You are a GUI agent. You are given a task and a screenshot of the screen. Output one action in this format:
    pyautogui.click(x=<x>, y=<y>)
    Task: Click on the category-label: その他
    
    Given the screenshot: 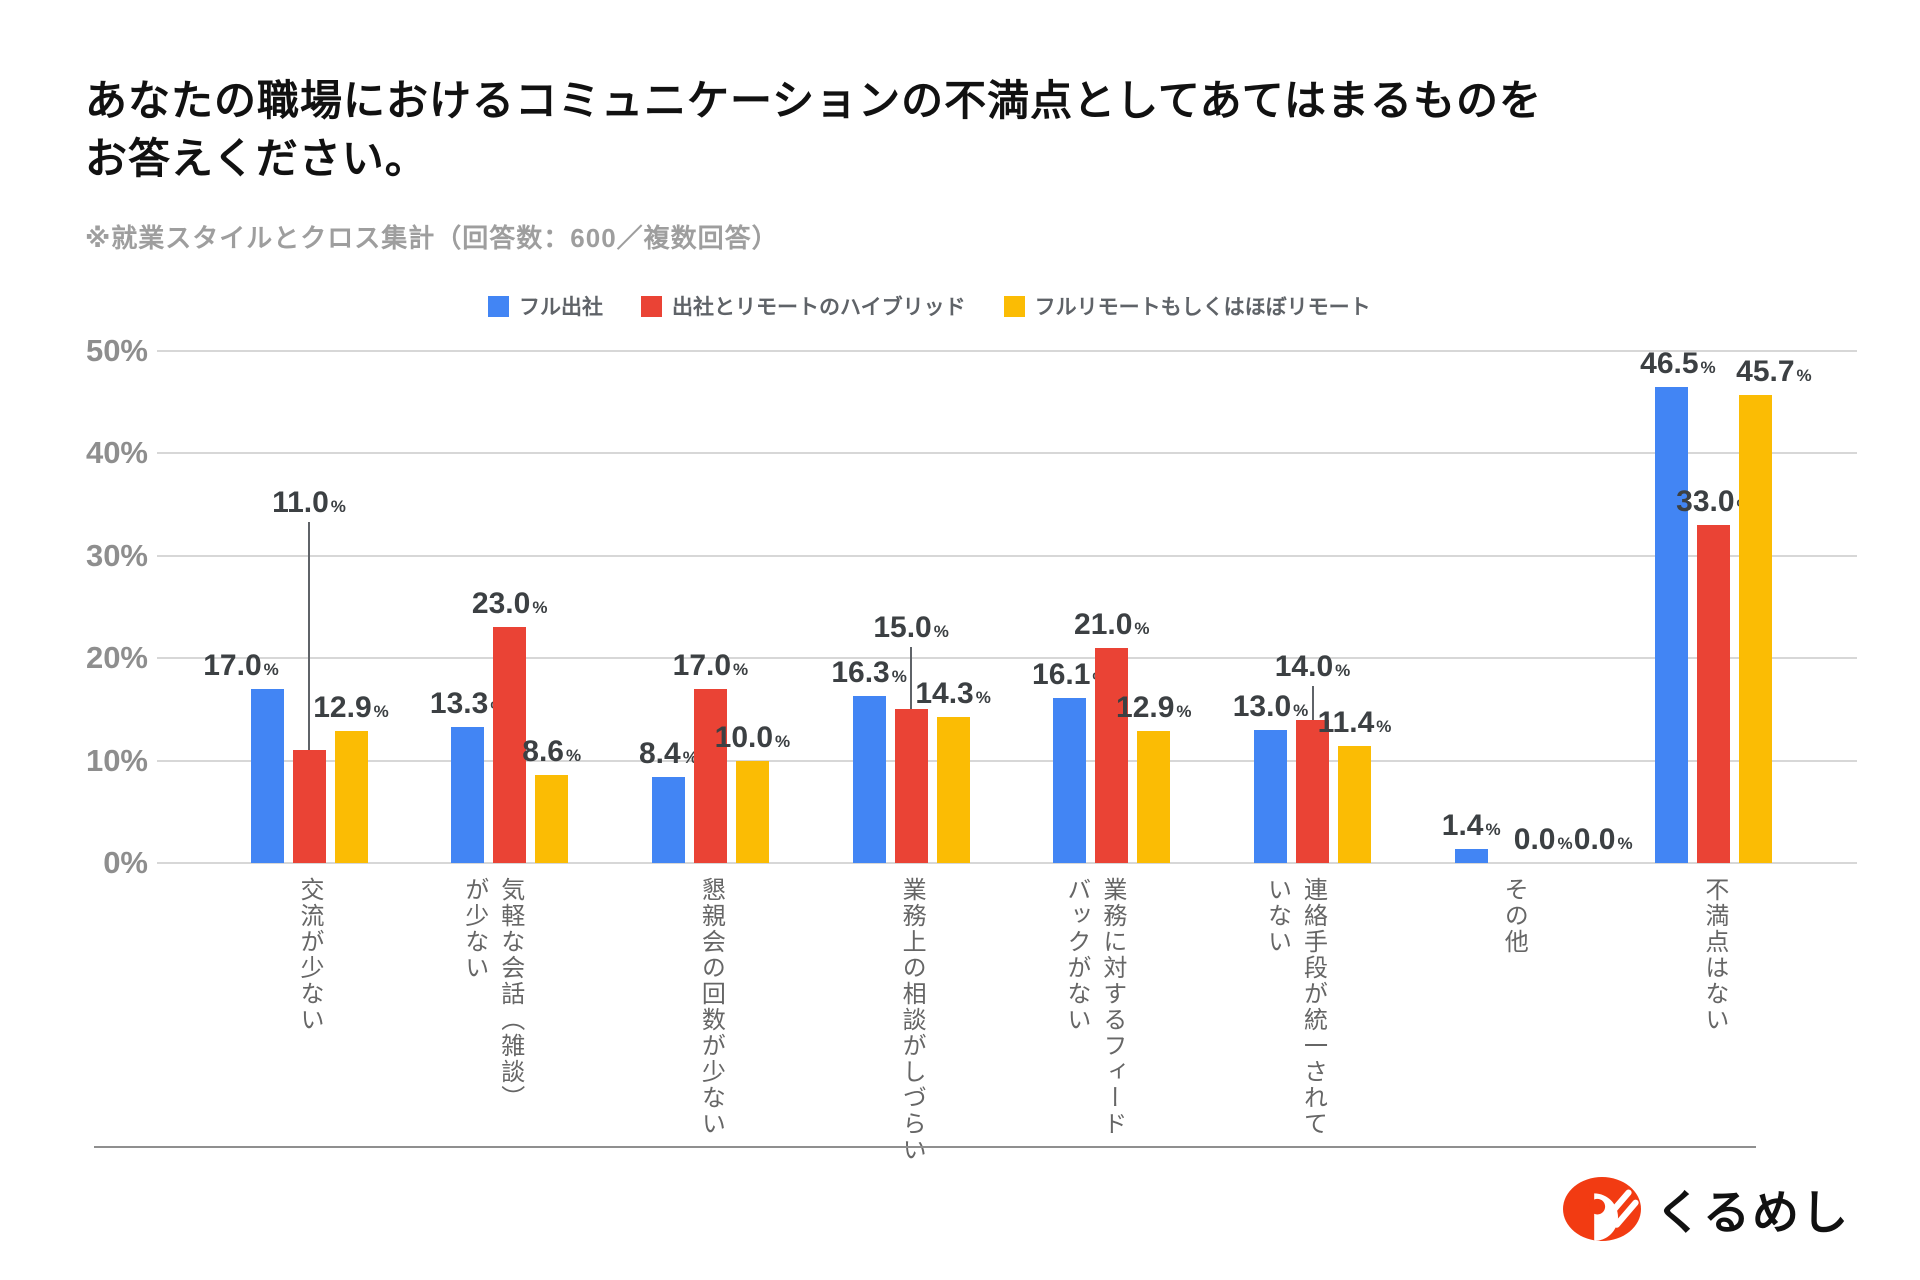 What is the action you would take?
    pyautogui.click(x=1513, y=916)
    